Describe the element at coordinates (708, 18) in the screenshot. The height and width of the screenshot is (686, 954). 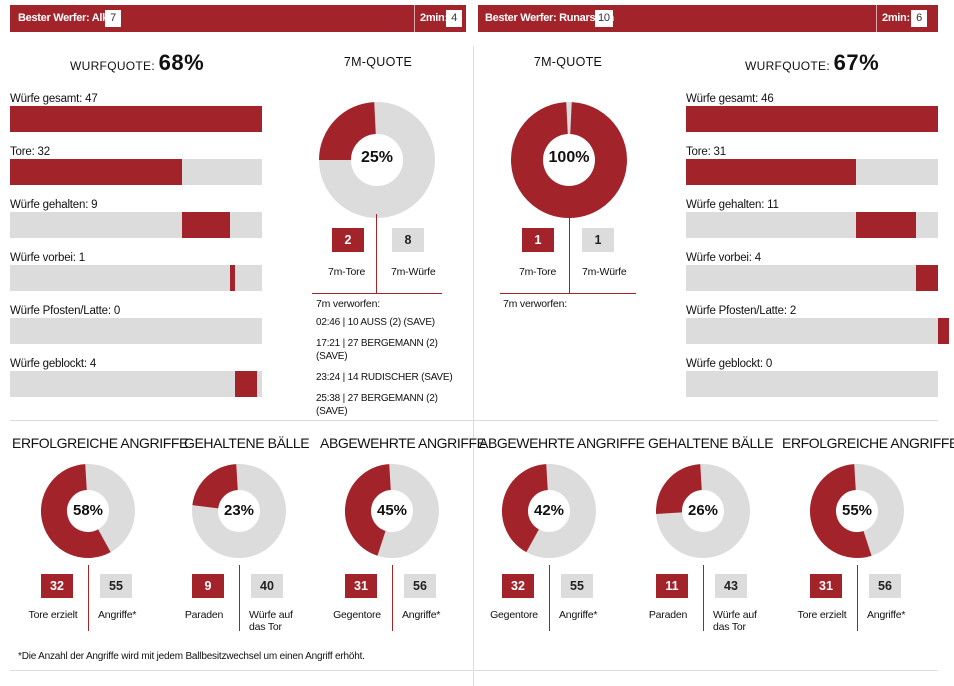
I see `right-top-bar: Bester Werfer: Runarsson 10 2min: 6` at that location.